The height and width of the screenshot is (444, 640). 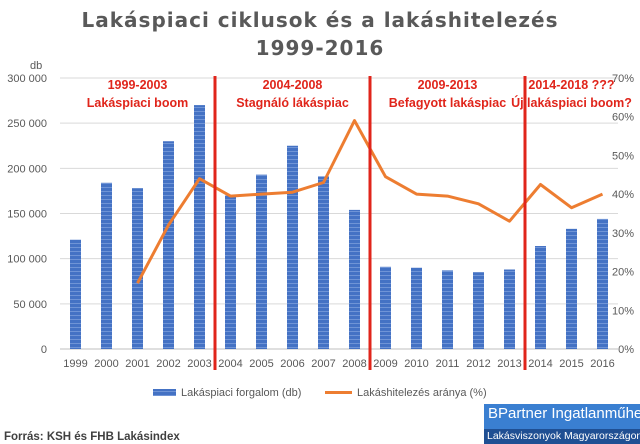 I want to click on period-label-range: 1999-2003, so click(x=138, y=85).